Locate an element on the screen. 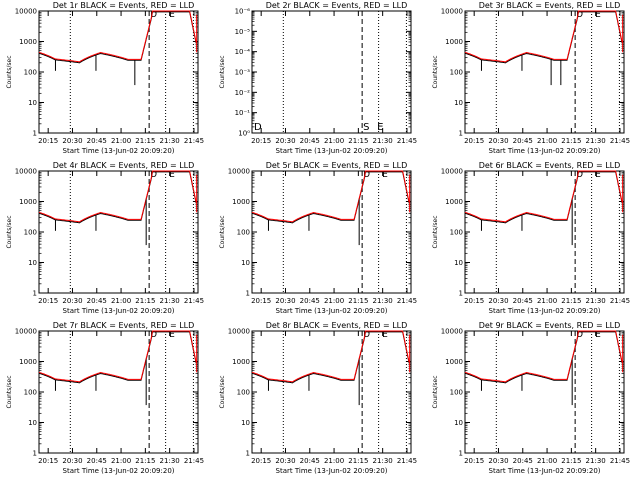  panel-title: Det 7r BLACK = Events, RED = LLD is located at coordinates (124, 325).